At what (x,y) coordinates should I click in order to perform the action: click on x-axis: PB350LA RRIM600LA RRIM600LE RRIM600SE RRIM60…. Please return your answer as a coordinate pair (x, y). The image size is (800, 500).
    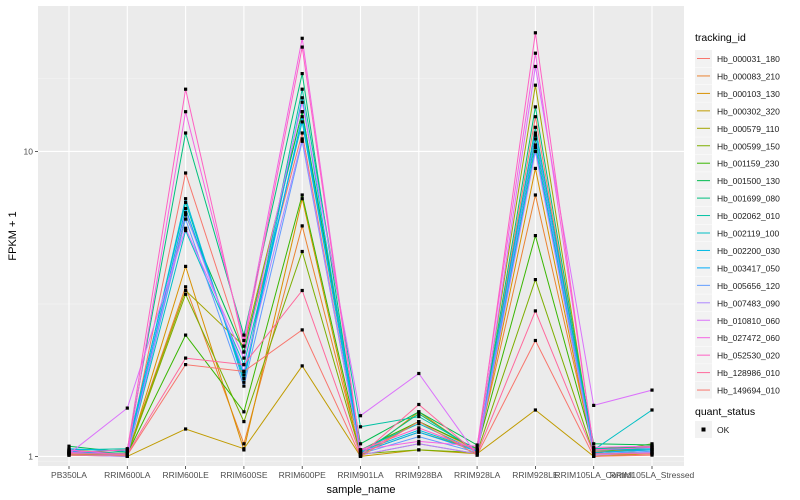
    Looking at the image, I should click on (373, 473).